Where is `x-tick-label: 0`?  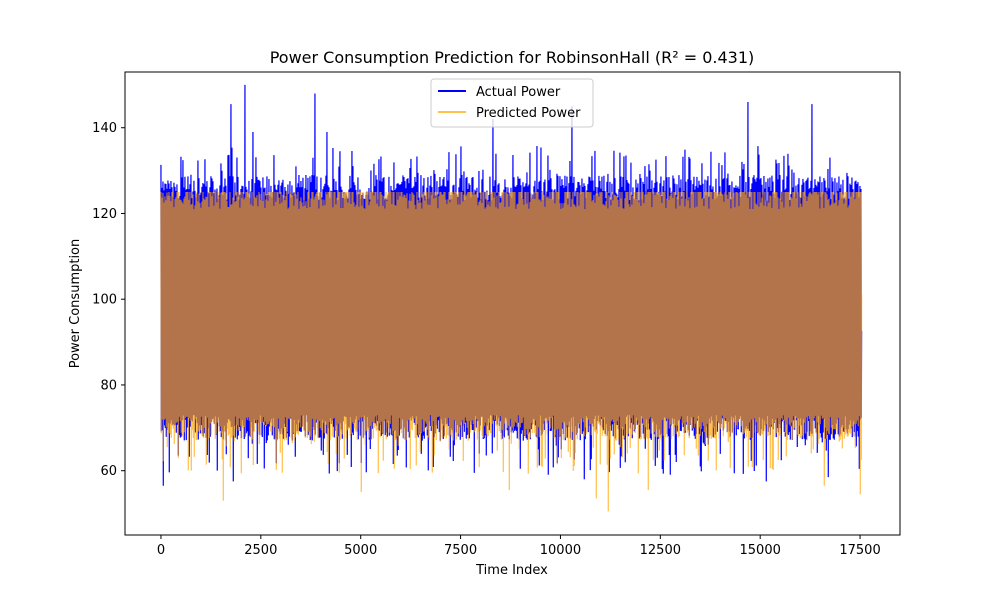
x-tick-label: 0 is located at coordinates (161, 550).